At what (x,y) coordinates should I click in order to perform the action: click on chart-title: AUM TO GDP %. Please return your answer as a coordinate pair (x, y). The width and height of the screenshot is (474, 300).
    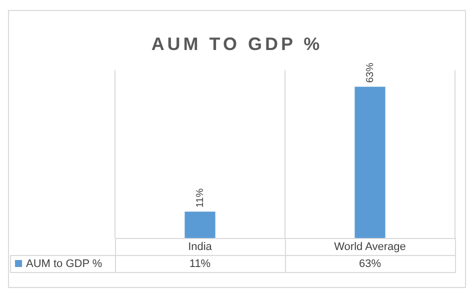
    Looking at the image, I should click on (237, 44).